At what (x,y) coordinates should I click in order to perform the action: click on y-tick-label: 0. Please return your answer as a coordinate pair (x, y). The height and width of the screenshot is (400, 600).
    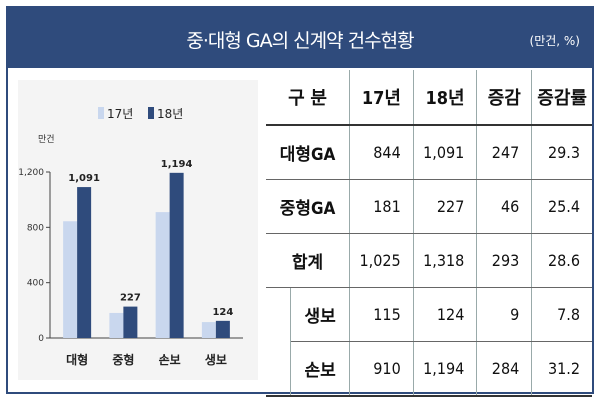
    Looking at the image, I should click on (41, 339).